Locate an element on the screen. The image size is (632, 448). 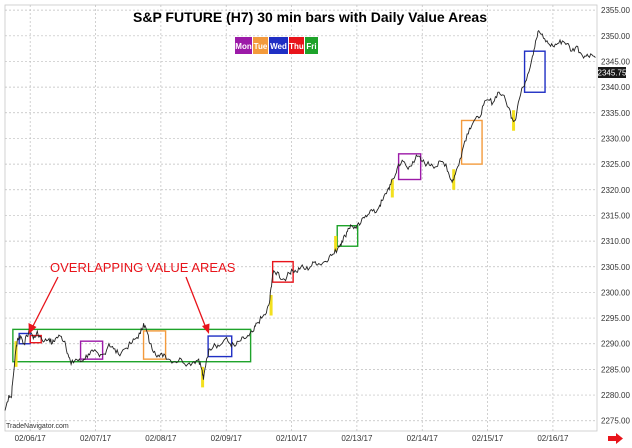
y-tick-label: 2280.00 is located at coordinates (615, 395).